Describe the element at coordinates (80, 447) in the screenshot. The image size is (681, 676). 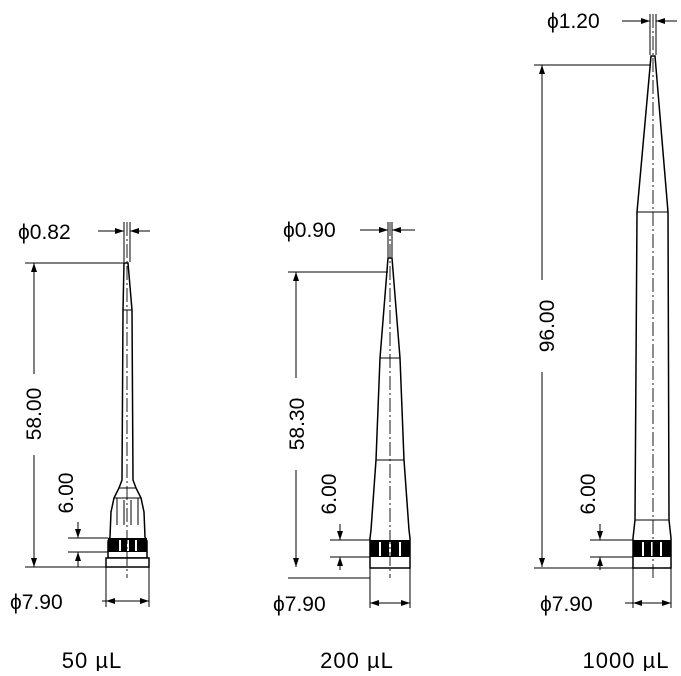
I see `tip-50-drawing: ϕ0.82 58.00 6.00 ϕ7.90 50 µL` at that location.